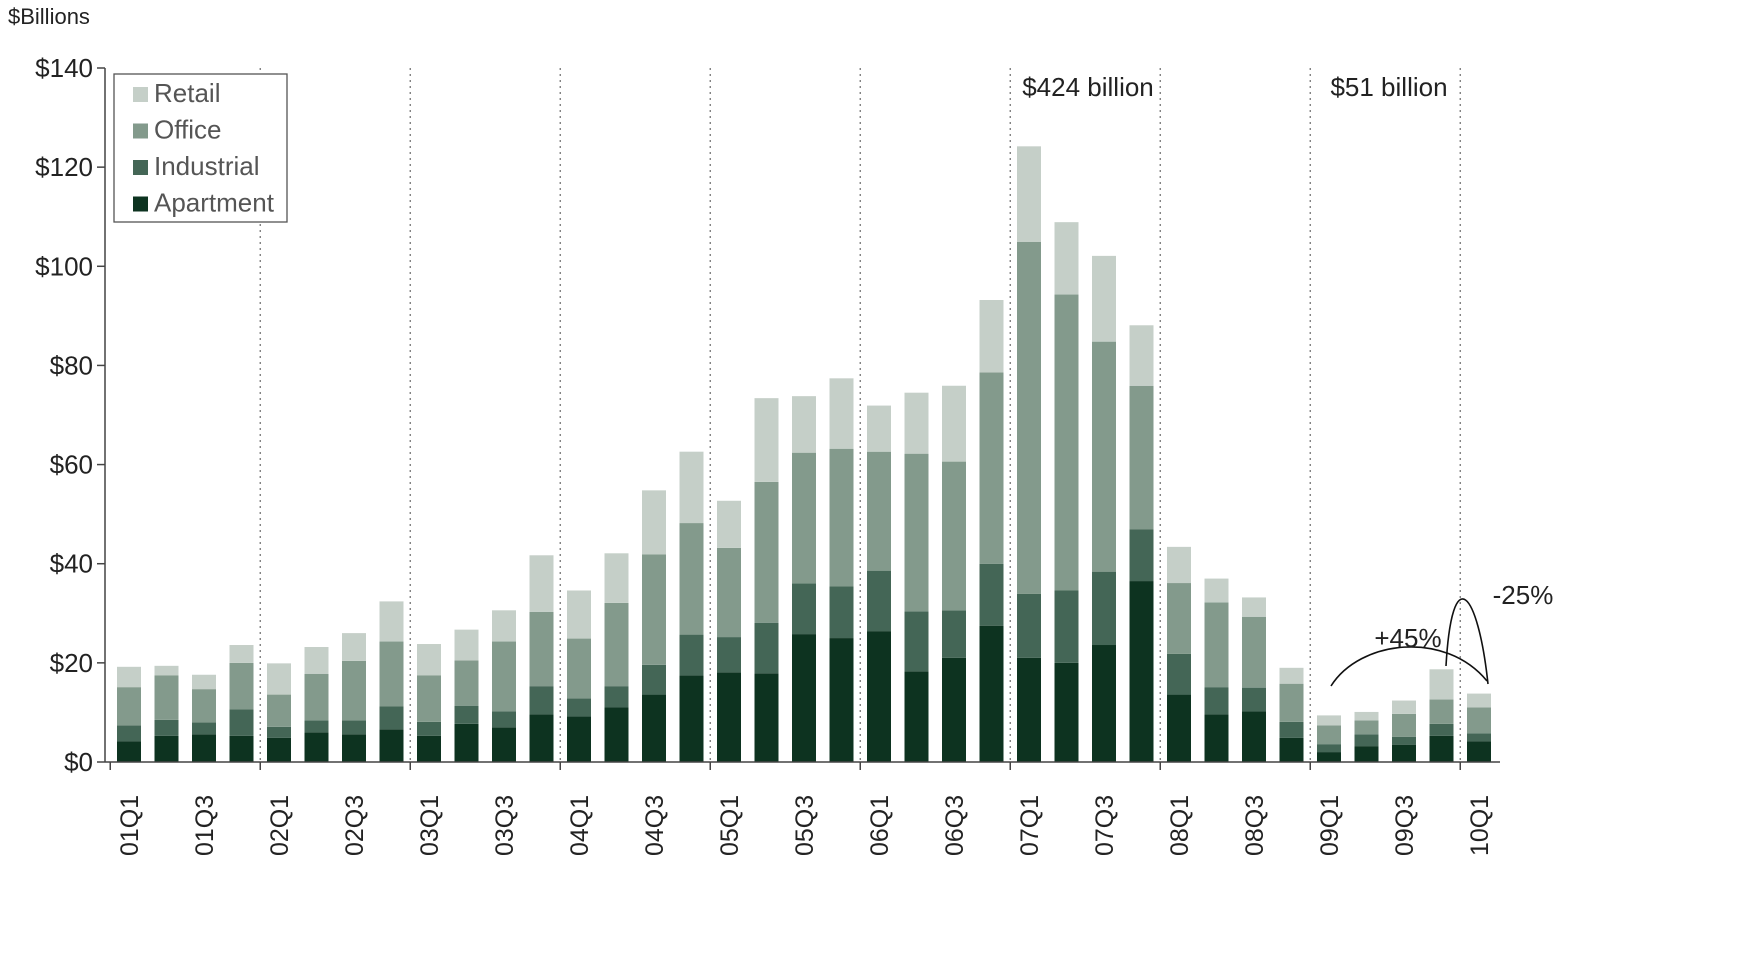 This screenshot has width=1757, height=960. What do you see at coordinates (655, 825) in the screenshot?
I see `x-tick-label: 04Q3` at bounding box center [655, 825].